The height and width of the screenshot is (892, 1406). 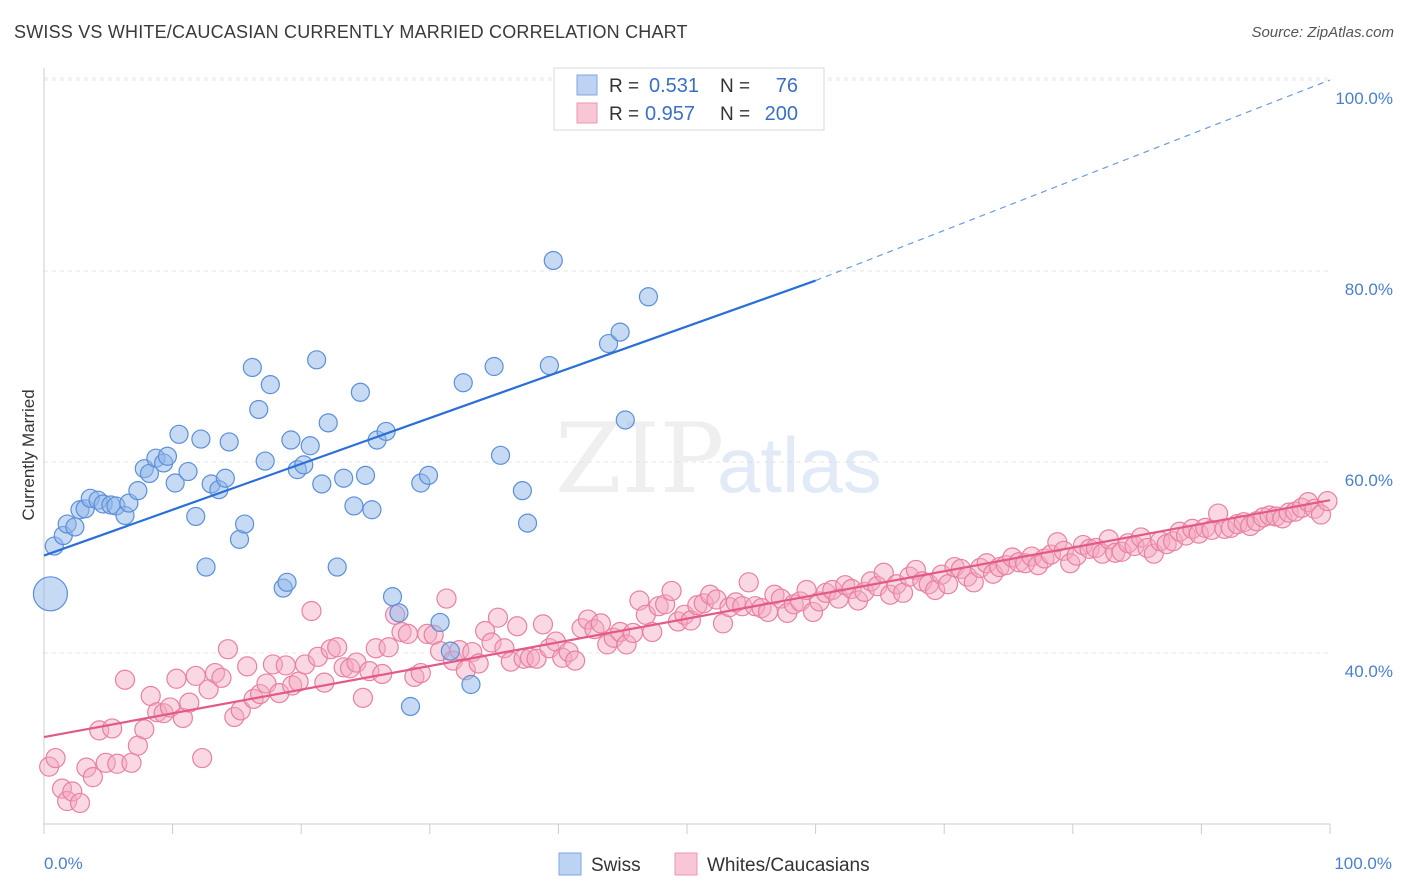 I want to click on legend-n-label-swiss: N =, so click(x=735, y=86).